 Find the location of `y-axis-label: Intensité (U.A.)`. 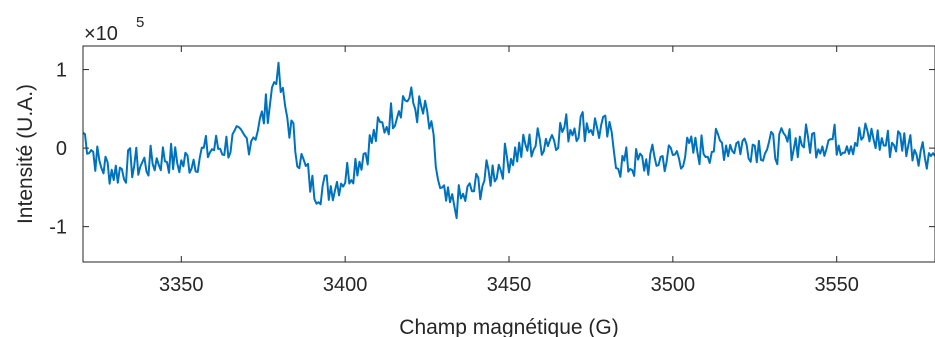

y-axis-label: Intensité (U.A.) is located at coordinates (25, 154).